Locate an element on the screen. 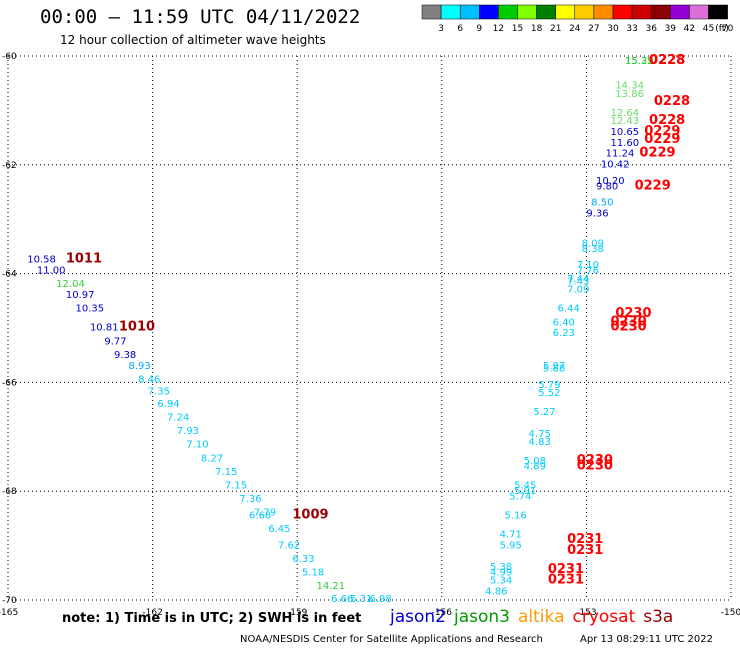 This screenshot has height=650, width=740. wave-height-label: 5.27 is located at coordinates (544, 412).